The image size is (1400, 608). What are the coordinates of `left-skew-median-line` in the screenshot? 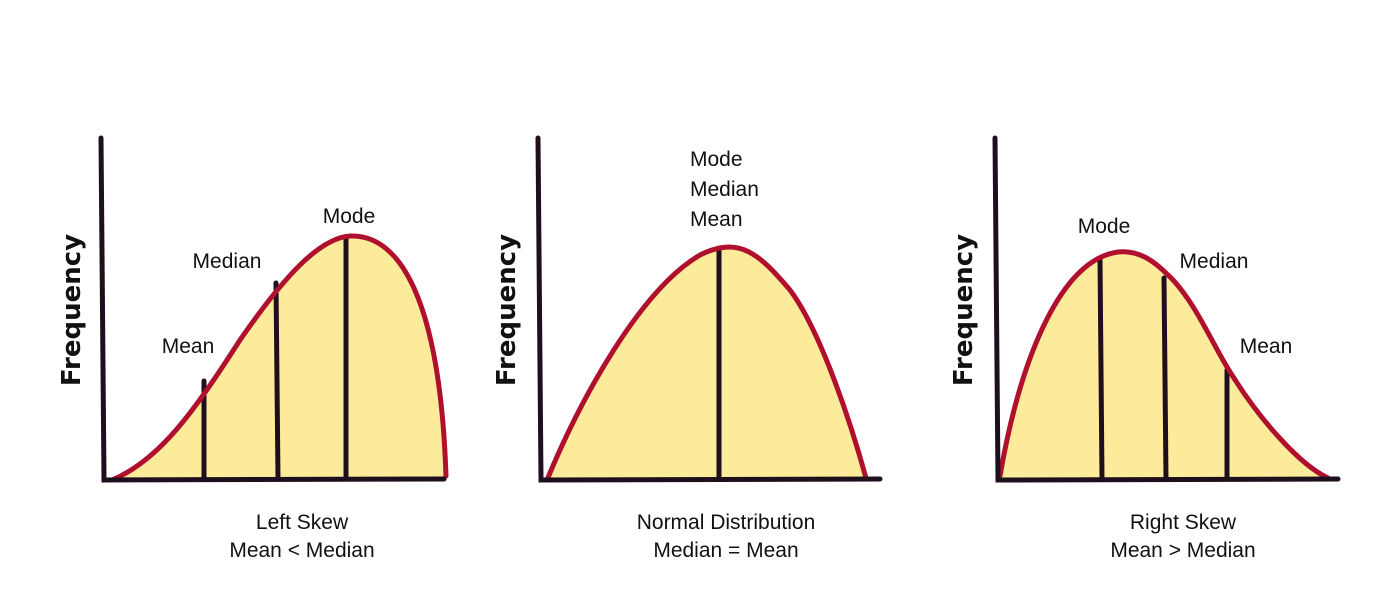 It's located at (277, 381).